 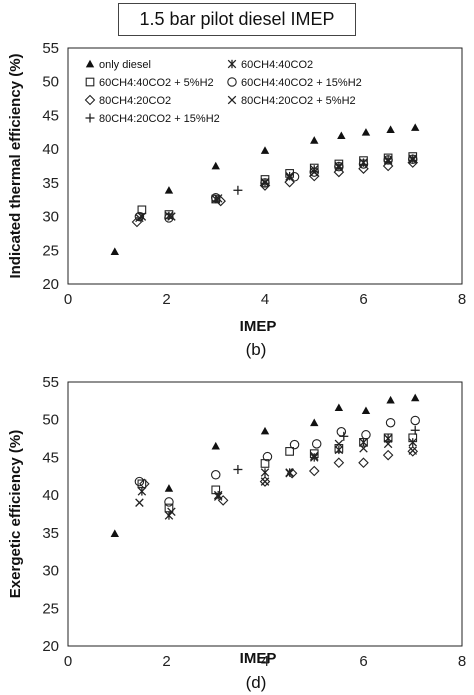 I want to click on legend-item-60ch4-40co2-5-h2: 60CH4:40CO2 + 5%H2, so click(x=149, y=83).